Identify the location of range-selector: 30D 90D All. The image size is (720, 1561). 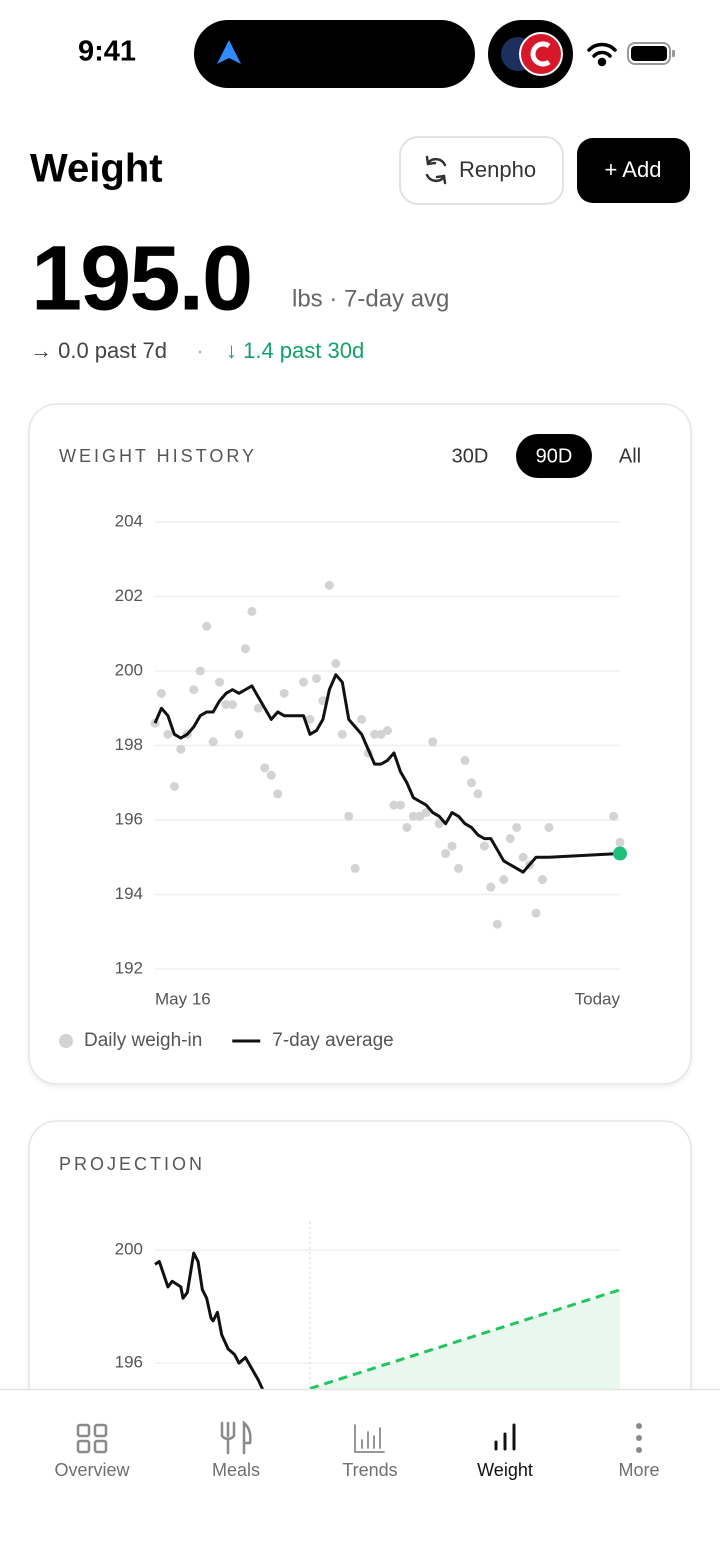
(546, 456).